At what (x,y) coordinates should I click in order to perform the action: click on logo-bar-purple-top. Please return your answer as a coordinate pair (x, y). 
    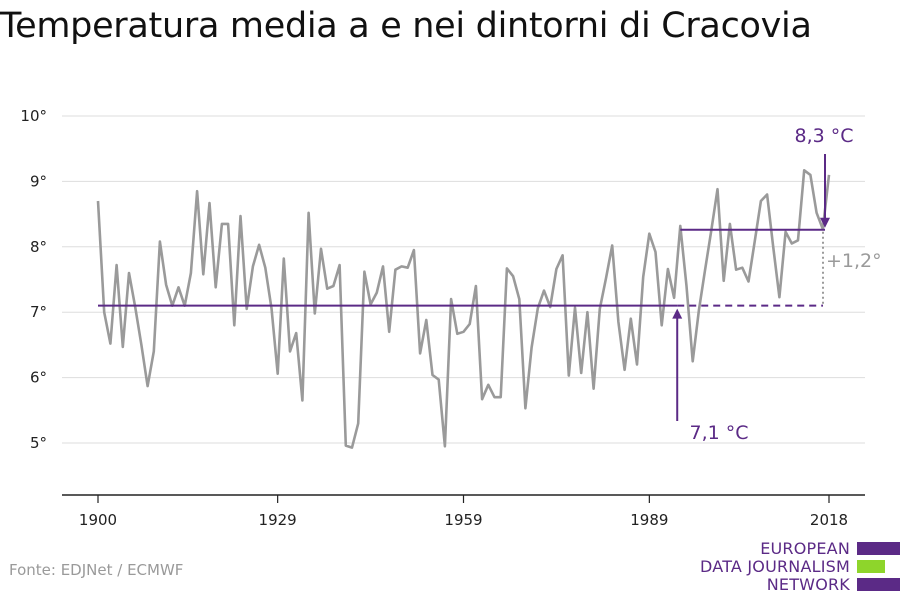
    Looking at the image, I should click on (878, 548).